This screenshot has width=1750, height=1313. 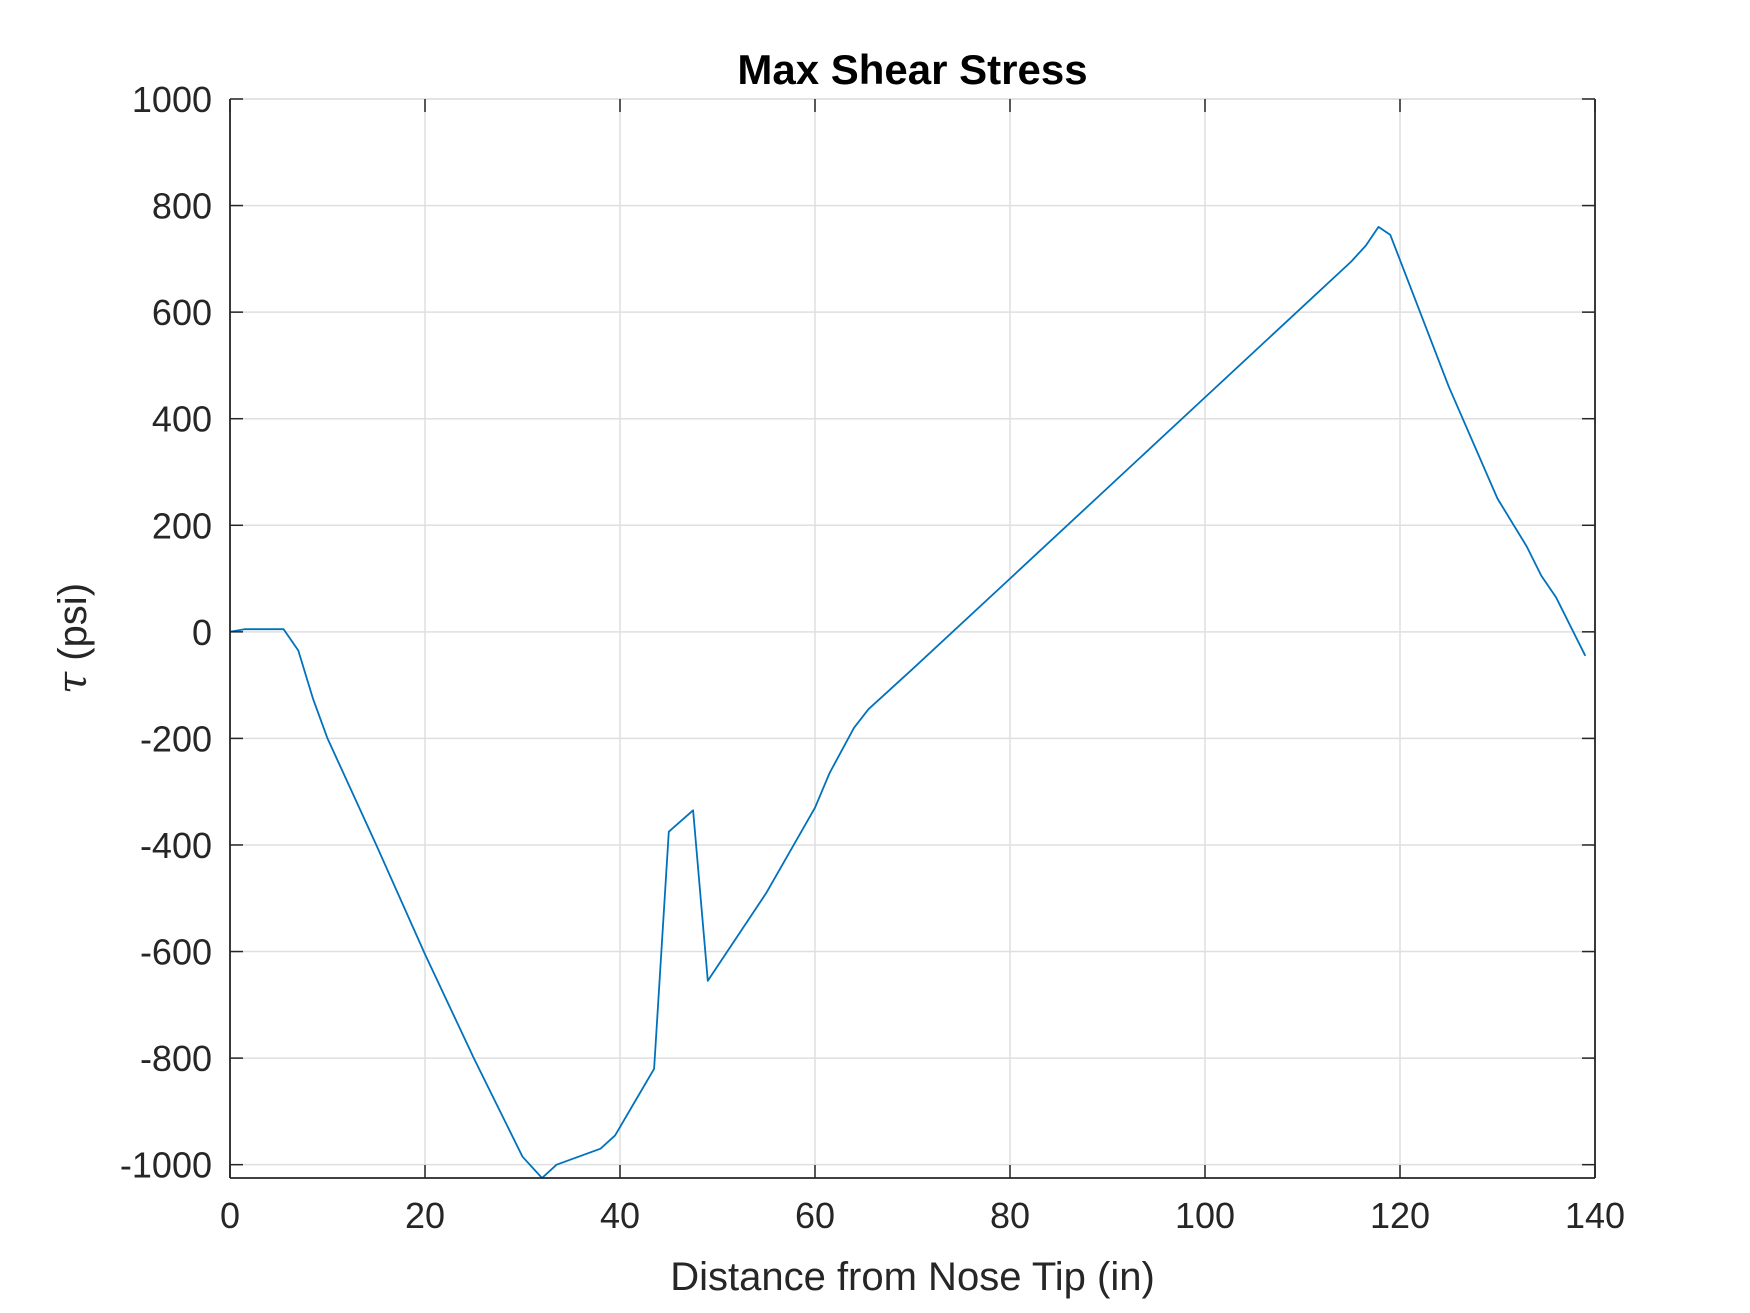 I want to click on y-axis-symbol: τ, so click(x=73, y=682).